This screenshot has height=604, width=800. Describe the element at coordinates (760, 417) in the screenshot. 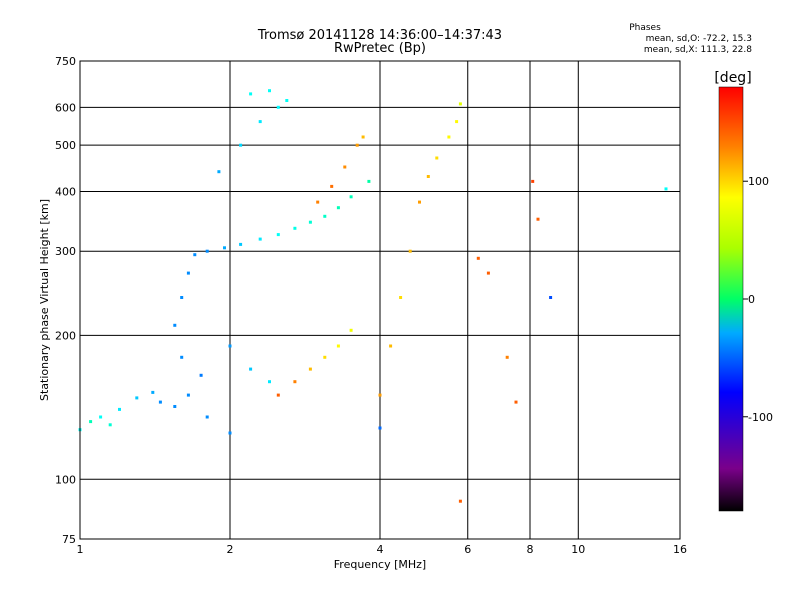

I see `colorbar-tick-label: -100` at that location.